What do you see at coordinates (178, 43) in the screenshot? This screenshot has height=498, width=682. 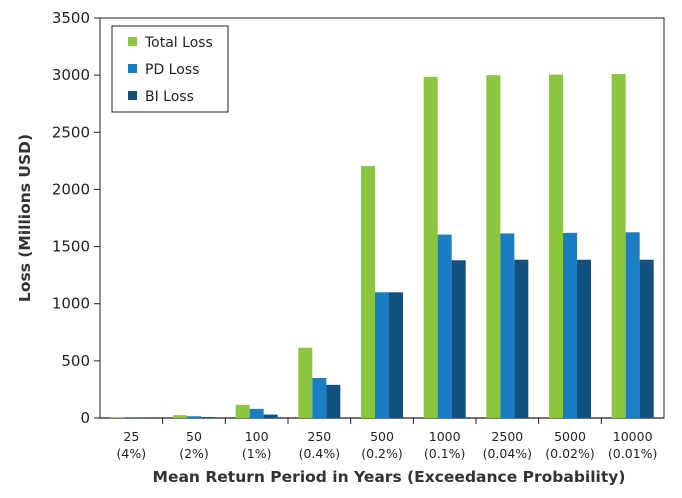 I see `legend-label: Total Loss` at bounding box center [178, 43].